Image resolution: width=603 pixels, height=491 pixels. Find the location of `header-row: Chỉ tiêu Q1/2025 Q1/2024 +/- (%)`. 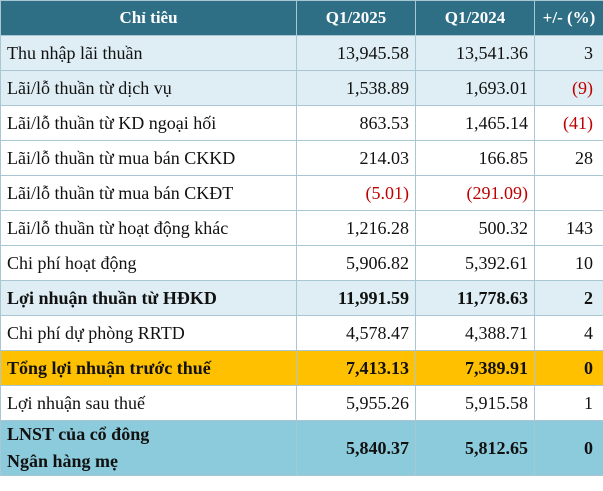

header-row: Chỉ tiêu Q1/2025 Q1/2024 +/- (%) is located at coordinates (301, 18).